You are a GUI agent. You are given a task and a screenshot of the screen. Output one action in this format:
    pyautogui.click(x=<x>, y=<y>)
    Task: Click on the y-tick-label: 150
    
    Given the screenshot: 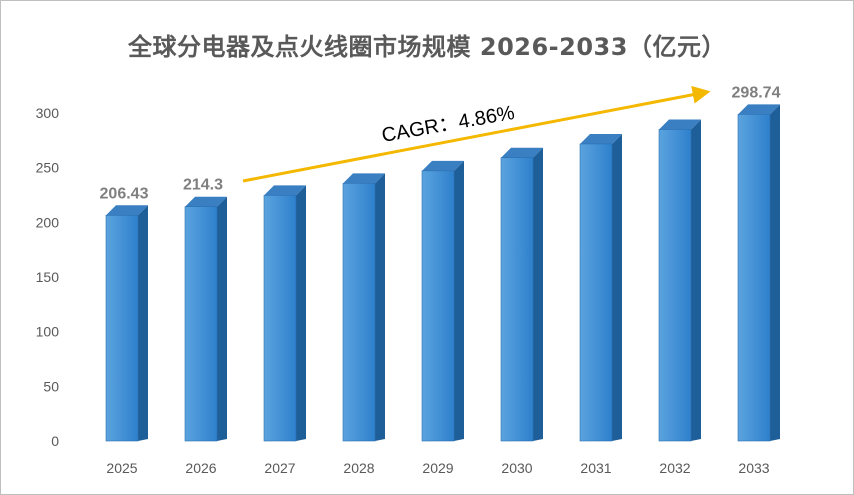 What is the action you would take?
    pyautogui.click(x=48, y=277)
    